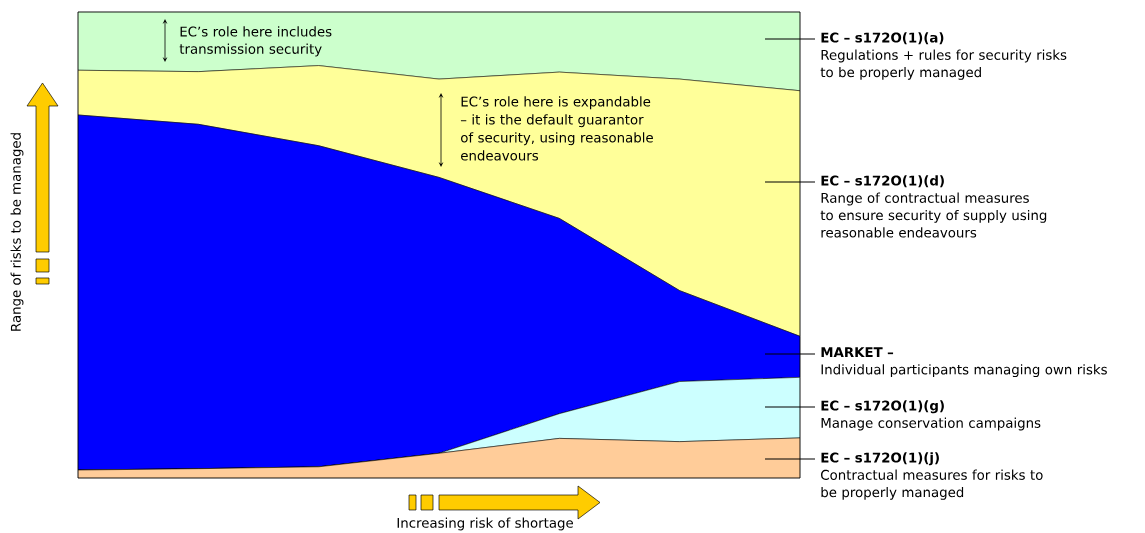 The width and height of the screenshot is (1145, 533). I want to click on legend-label: EC – s172O(1)(a), so click(882, 38).